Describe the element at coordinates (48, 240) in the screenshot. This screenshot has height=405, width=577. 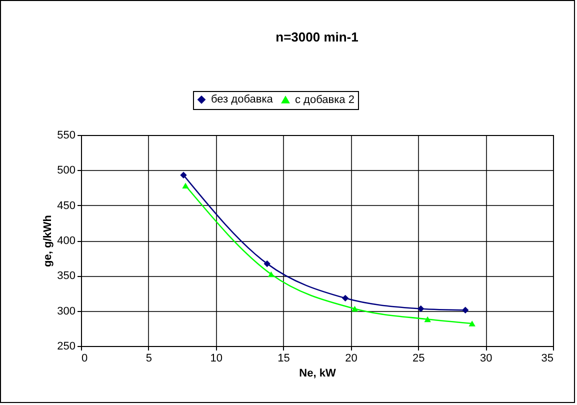
I see `y-axis-title: ge, g/kWh` at that location.